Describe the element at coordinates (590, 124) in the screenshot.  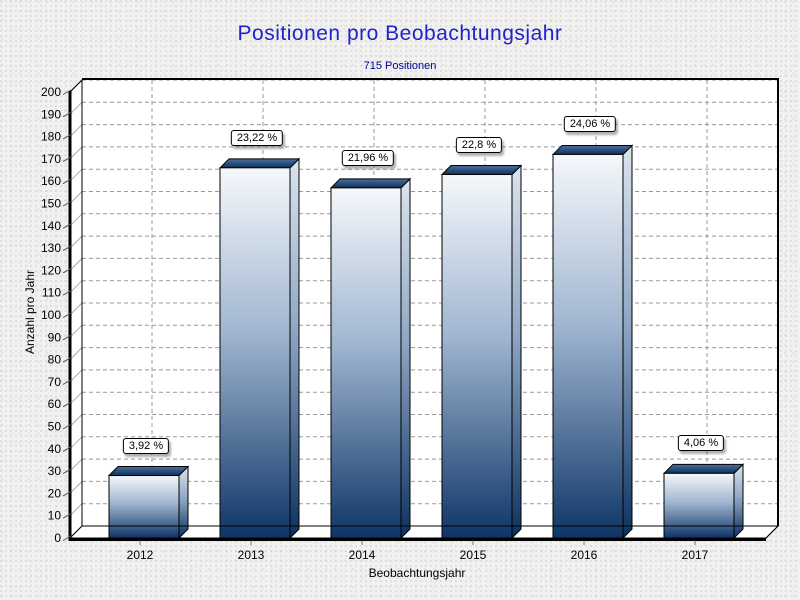
I see `bar-percent-label: 24,06 %` at that location.